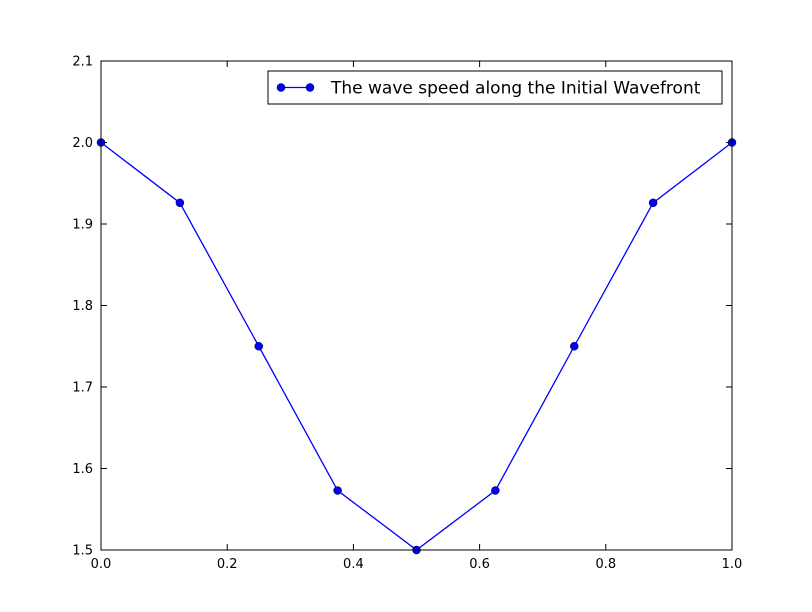  I want to click on x-tick-label: 0.2, so click(227, 564).